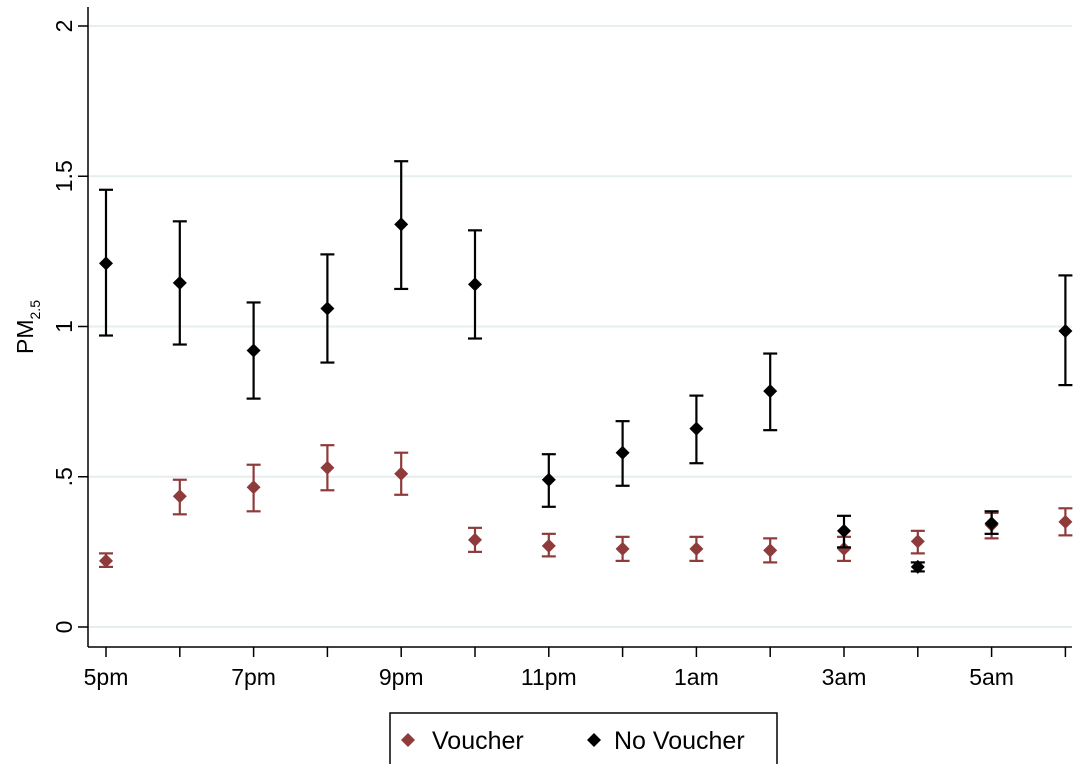 This screenshot has width=1074, height=764. What do you see at coordinates (844, 677) in the screenshot?
I see `x-tick-label-10: 3am` at bounding box center [844, 677].